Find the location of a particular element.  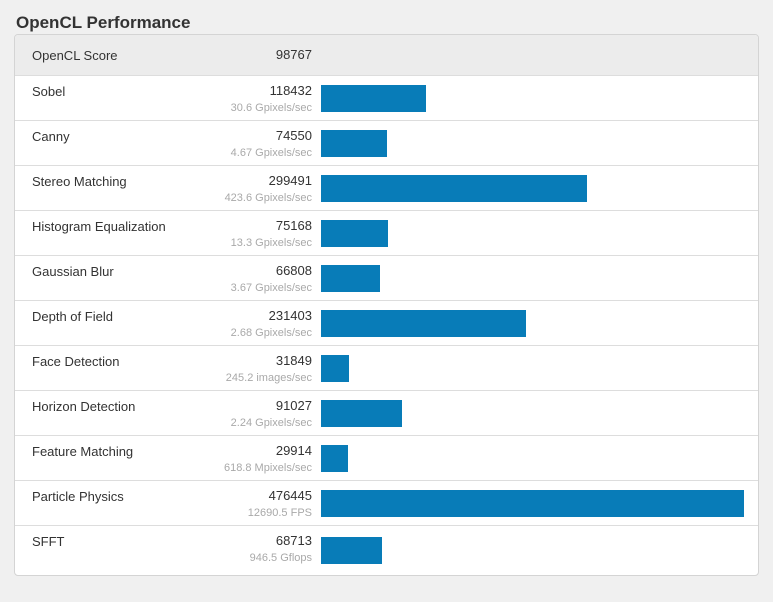

benchmark-score: 31849 is located at coordinates (293, 360).